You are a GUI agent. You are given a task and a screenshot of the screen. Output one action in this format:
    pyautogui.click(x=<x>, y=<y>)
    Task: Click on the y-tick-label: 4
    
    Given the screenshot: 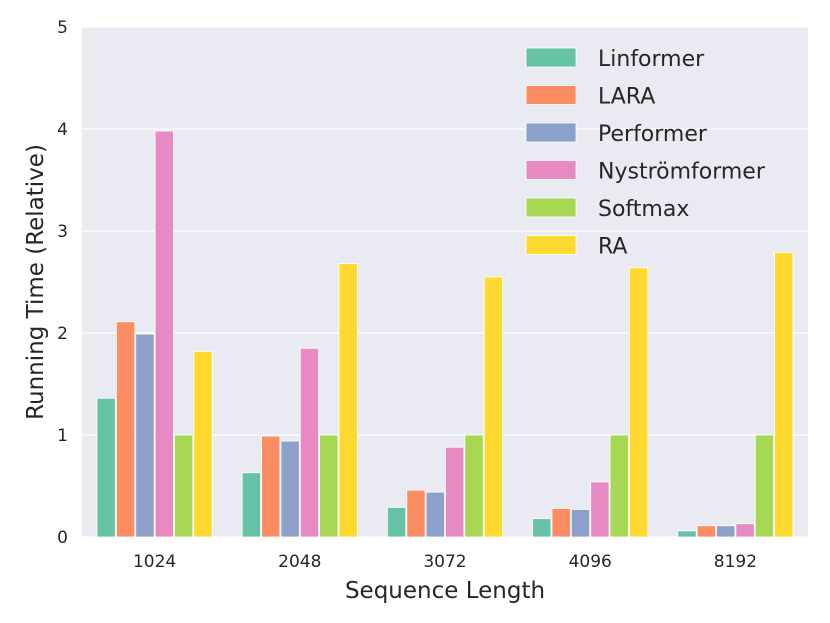 What is the action you would take?
    pyautogui.click(x=62, y=130)
    